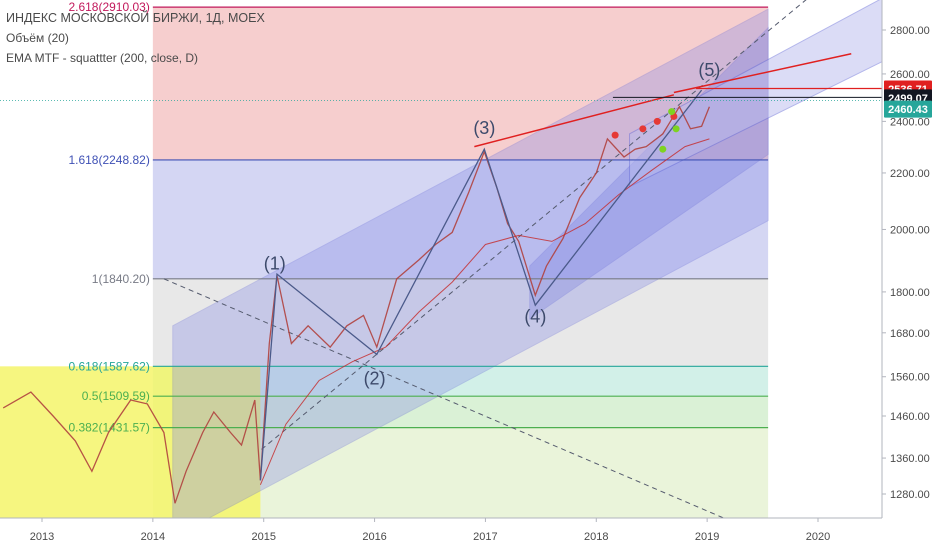  What do you see at coordinates (466, 534) in the screenshot?
I see `x-axis-panel` at bounding box center [466, 534].